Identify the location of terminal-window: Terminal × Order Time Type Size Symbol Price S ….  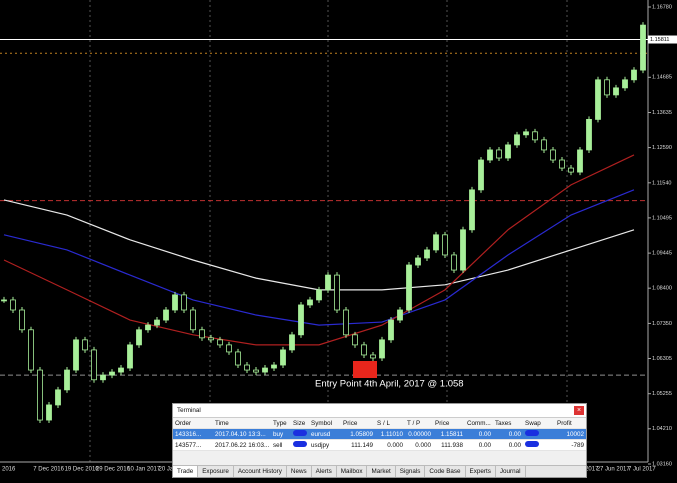
(379, 440).